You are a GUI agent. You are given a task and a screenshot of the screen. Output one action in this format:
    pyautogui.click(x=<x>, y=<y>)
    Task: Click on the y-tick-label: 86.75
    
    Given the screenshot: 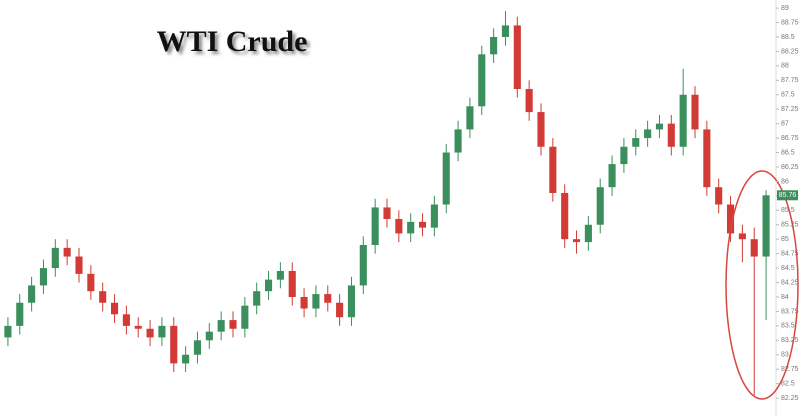 What is the action you would take?
    pyautogui.click(x=790, y=138)
    